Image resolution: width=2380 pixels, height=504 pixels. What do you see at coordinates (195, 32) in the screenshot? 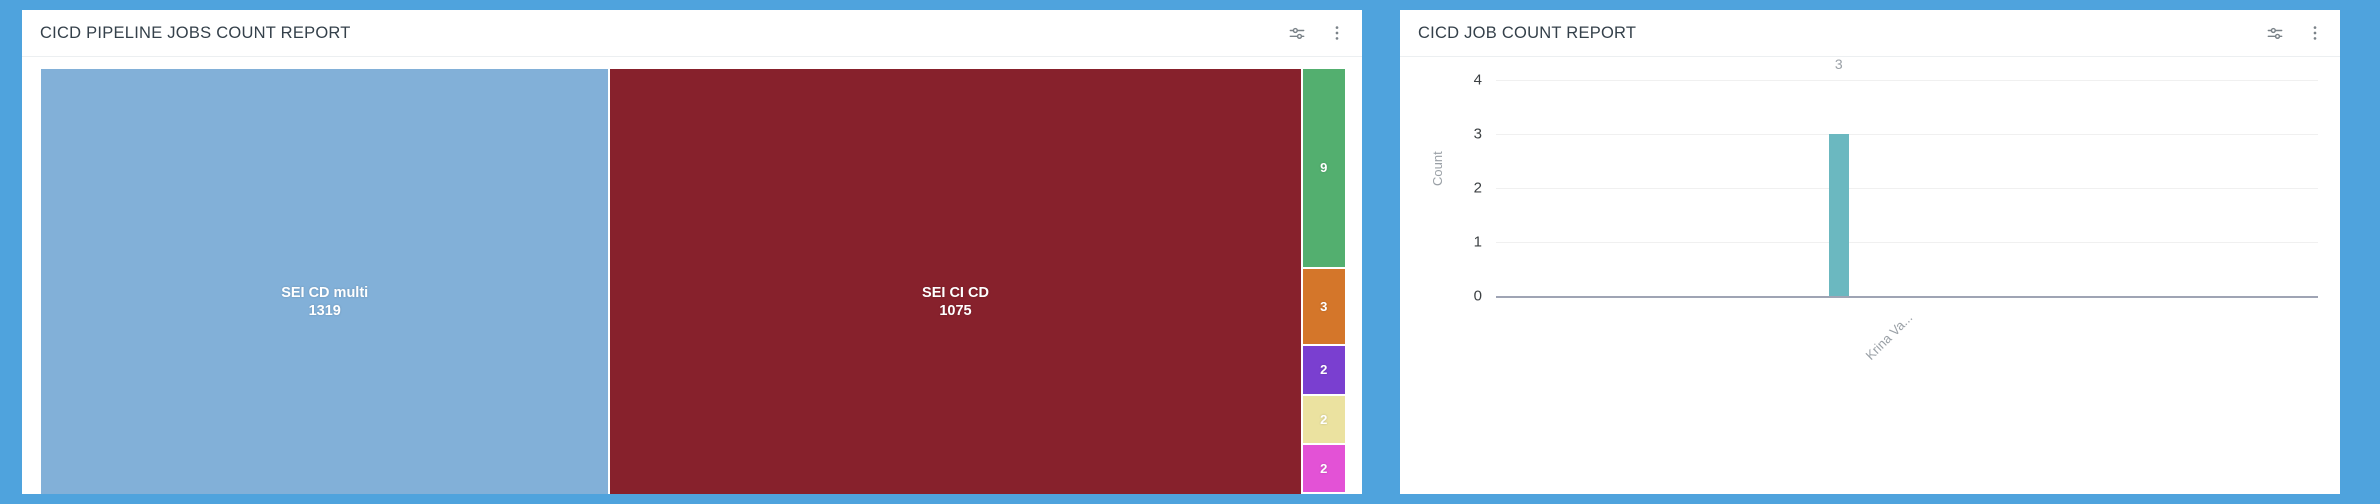
I see `treemap-widget-title: CICD PIPELINE JOBS COUNT REPORT` at bounding box center [195, 32].